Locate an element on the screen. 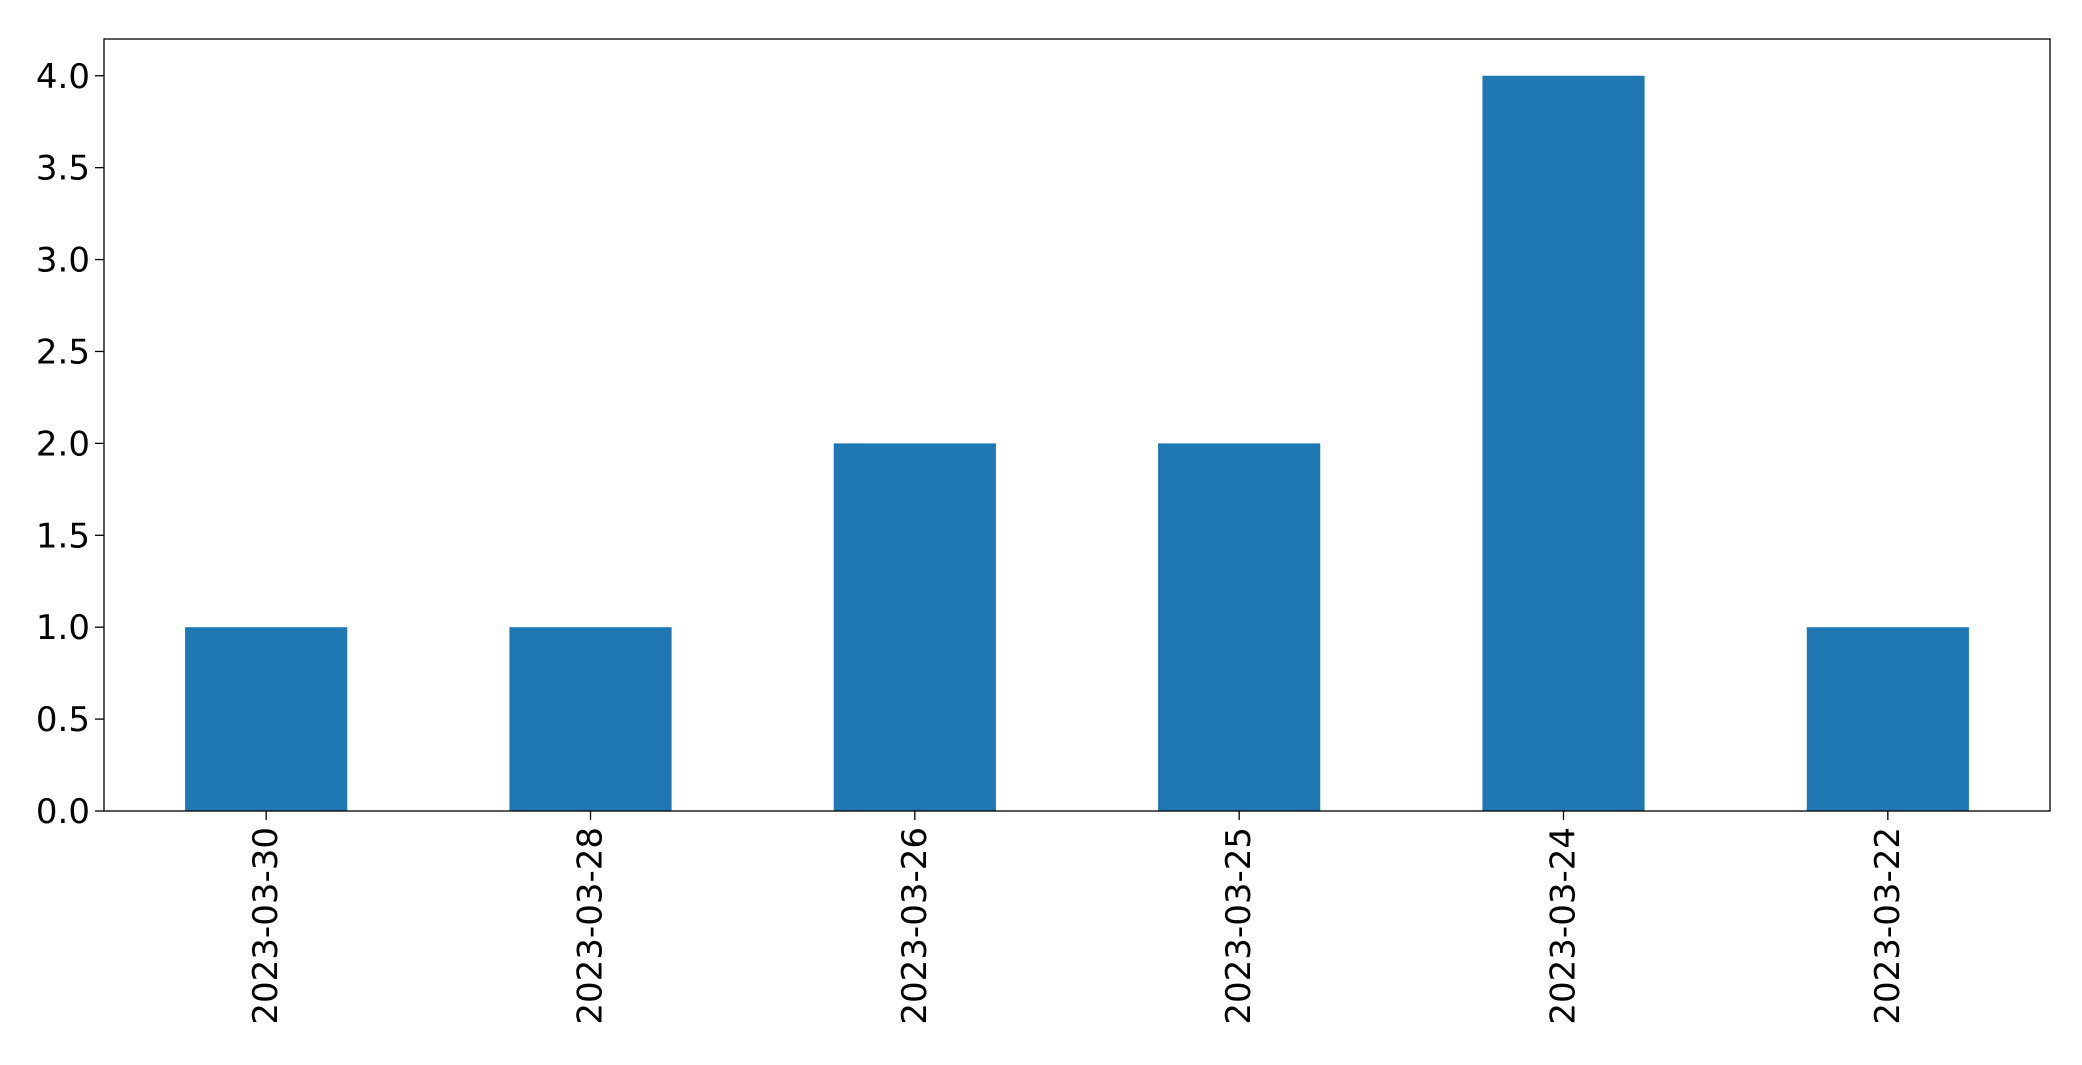 The image size is (2082, 1065). y-tick-label: 3.5 is located at coordinates (63, 169).